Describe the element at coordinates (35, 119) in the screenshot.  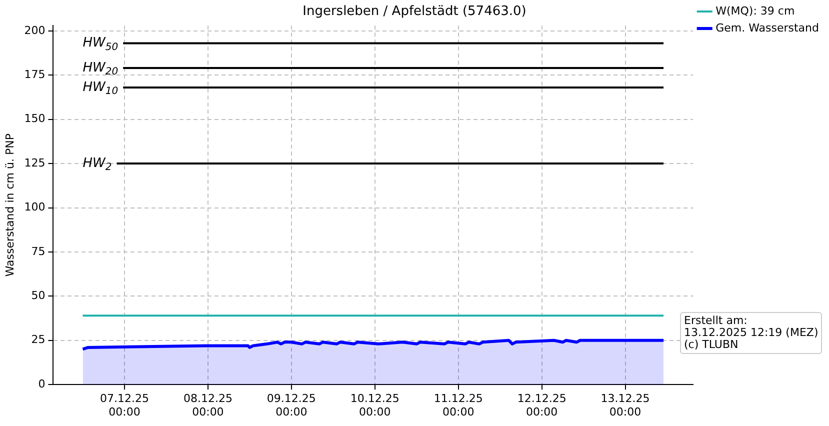
I see `y-tick-label: 150` at that location.